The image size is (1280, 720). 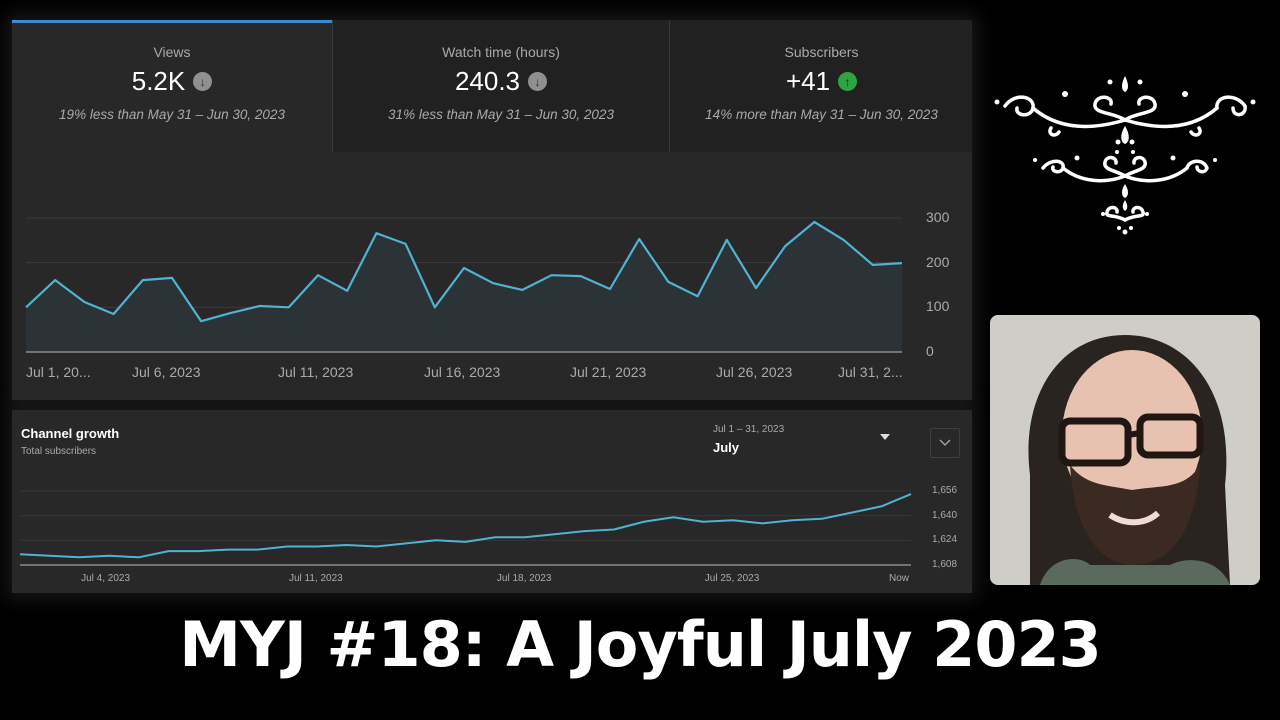 What do you see at coordinates (158, 81) in the screenshot?
I see `metric-value: 5.2K` at bounding box center [158, 81].